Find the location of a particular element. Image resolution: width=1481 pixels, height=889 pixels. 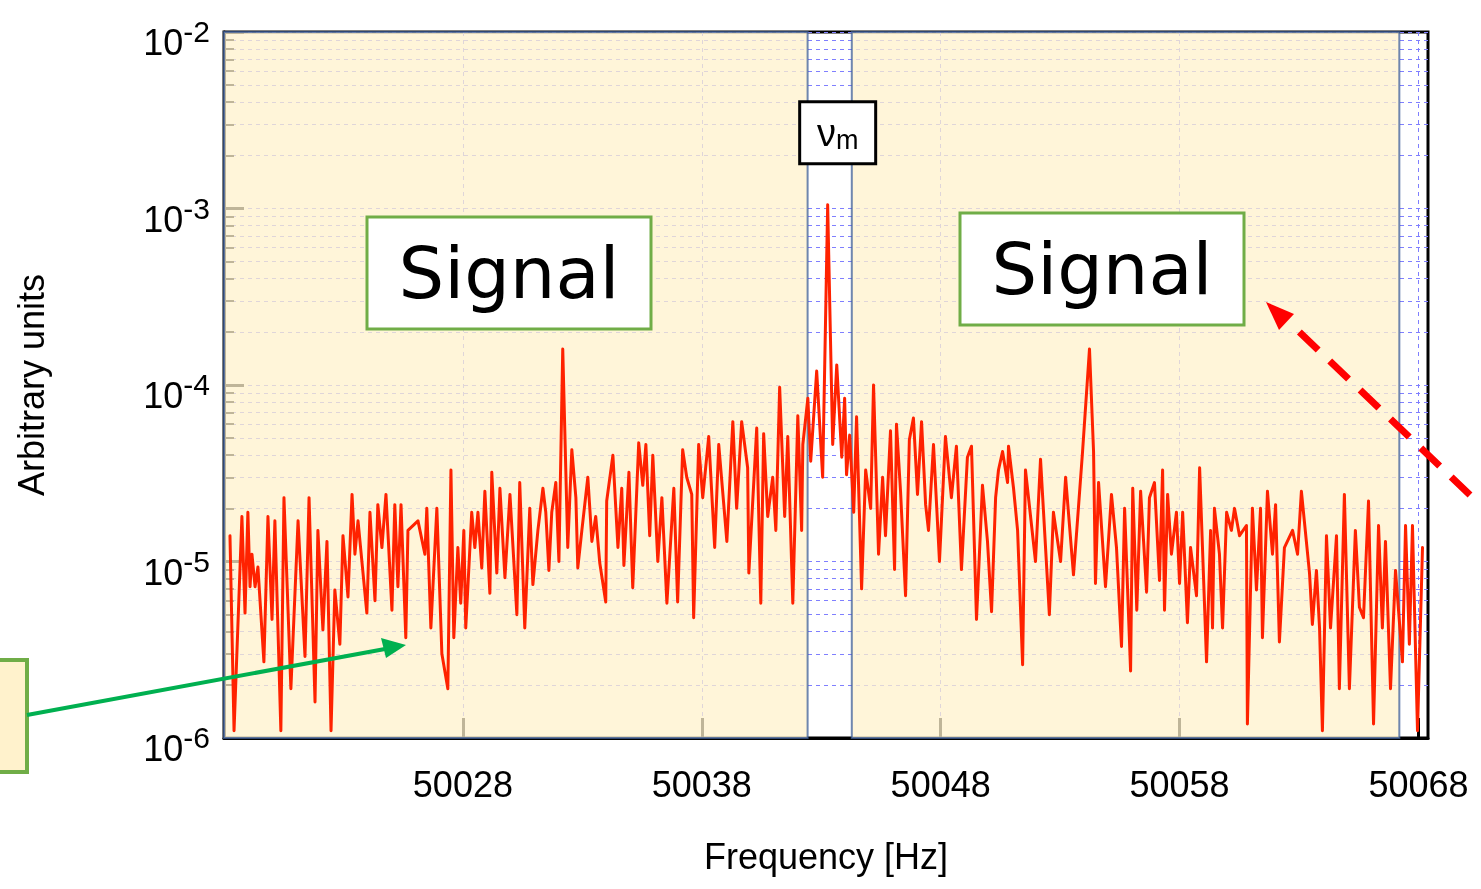

x-axis-title: Frequency [Hz] is located at coordinates (826, 856).